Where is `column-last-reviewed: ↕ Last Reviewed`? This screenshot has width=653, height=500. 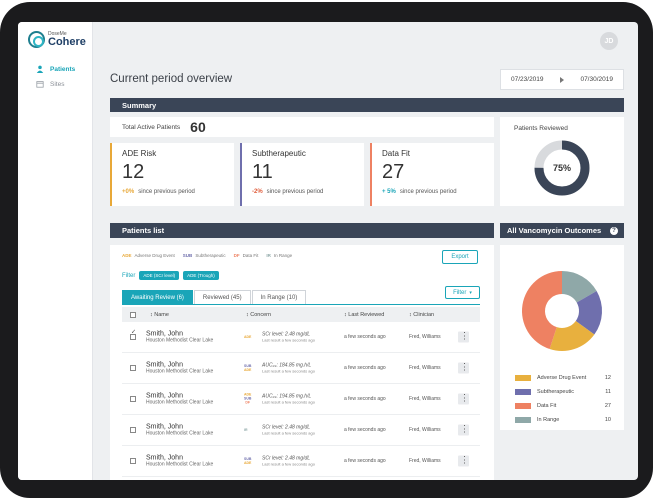 column-last-reviewed: ↕ Last Reviewed is located at coordinates (364, 314).